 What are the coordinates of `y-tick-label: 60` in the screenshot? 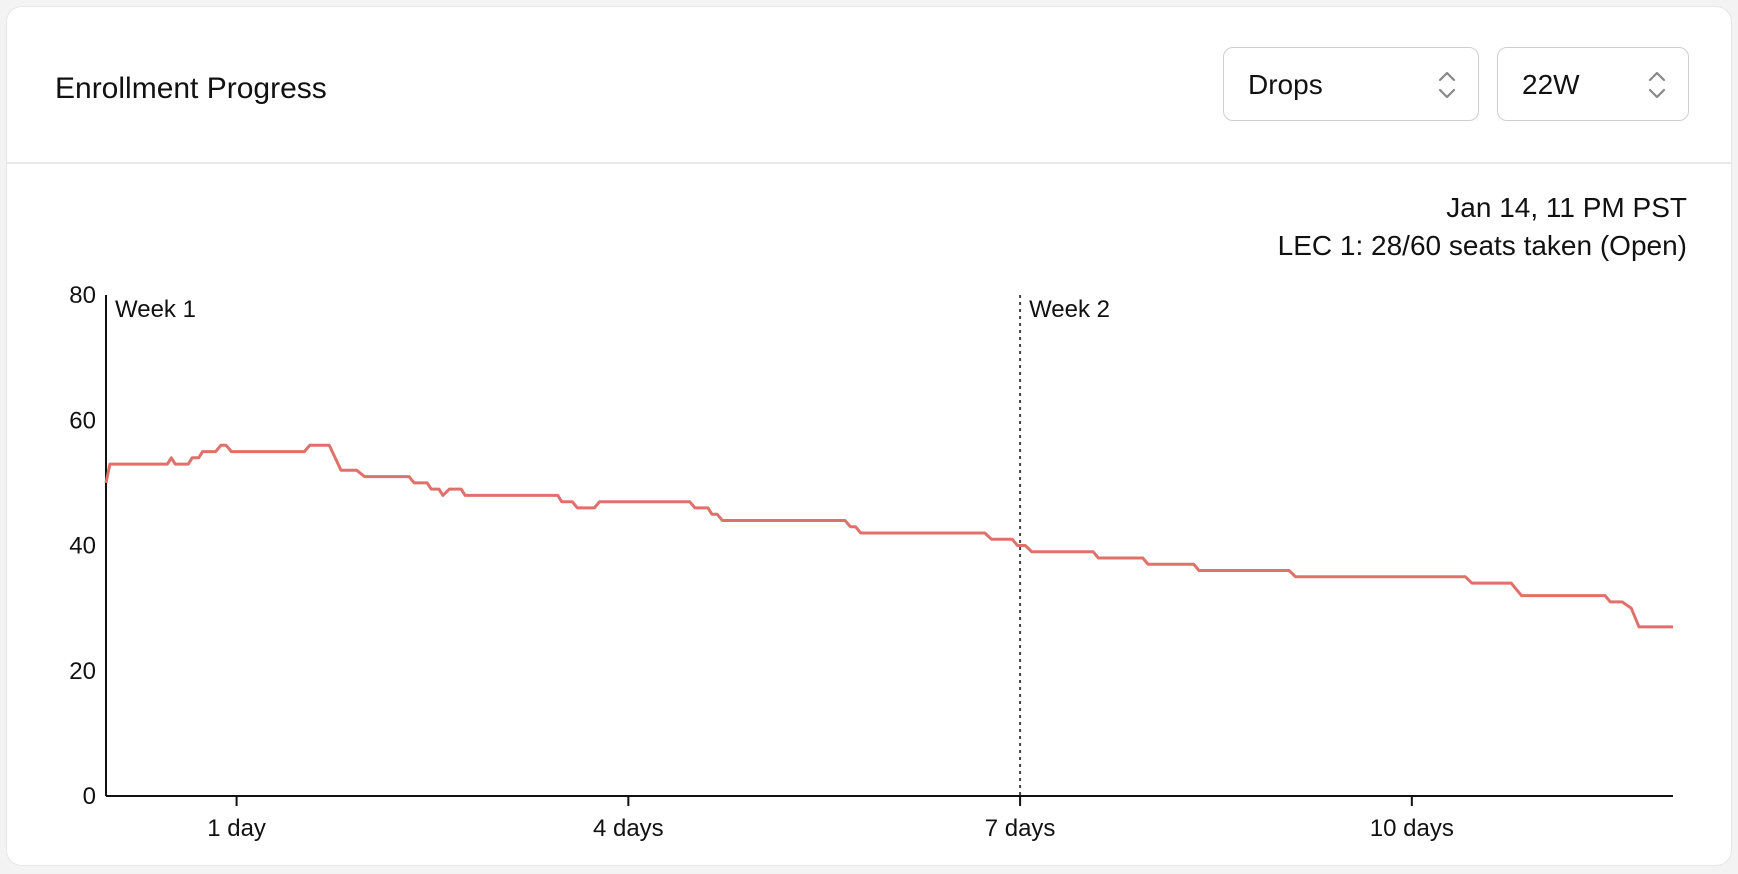 It's located at (82, 420).